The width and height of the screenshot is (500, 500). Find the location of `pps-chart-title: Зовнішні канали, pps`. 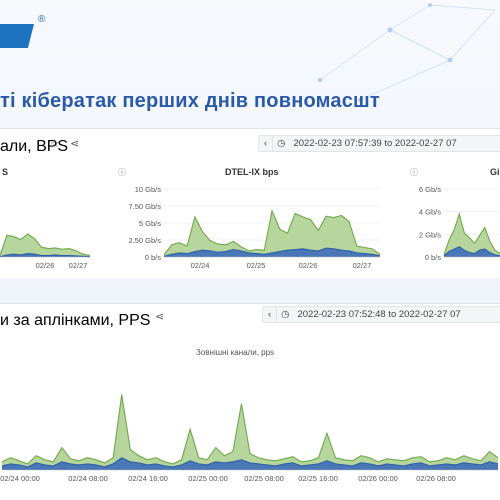

pps-chart-title: Зовнішні канали, pps is located at coordinates (235, 352).